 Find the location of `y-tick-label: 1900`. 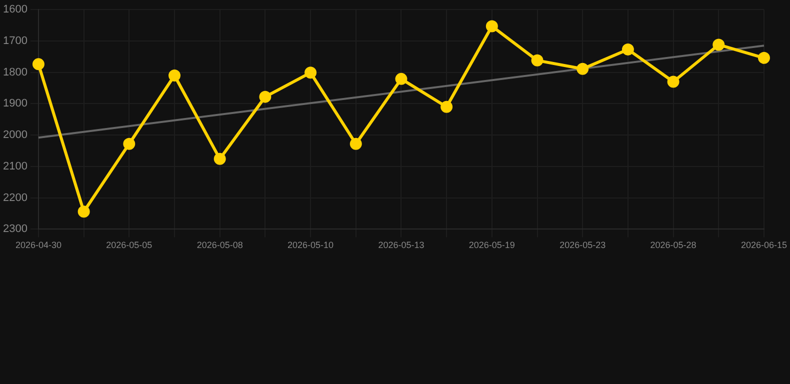

y-tick-label: 1900 is located at coordinates (15, 104).